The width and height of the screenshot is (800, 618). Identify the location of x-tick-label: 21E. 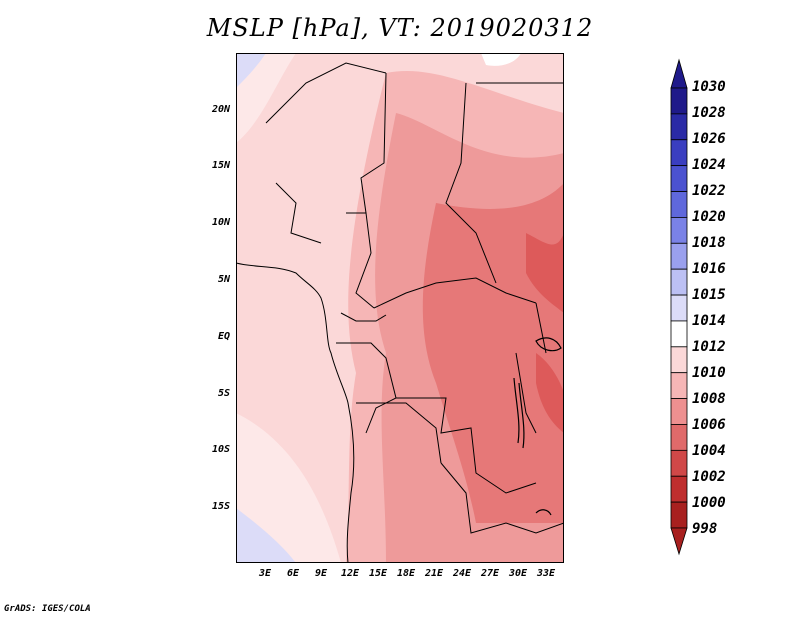
(434, 573).